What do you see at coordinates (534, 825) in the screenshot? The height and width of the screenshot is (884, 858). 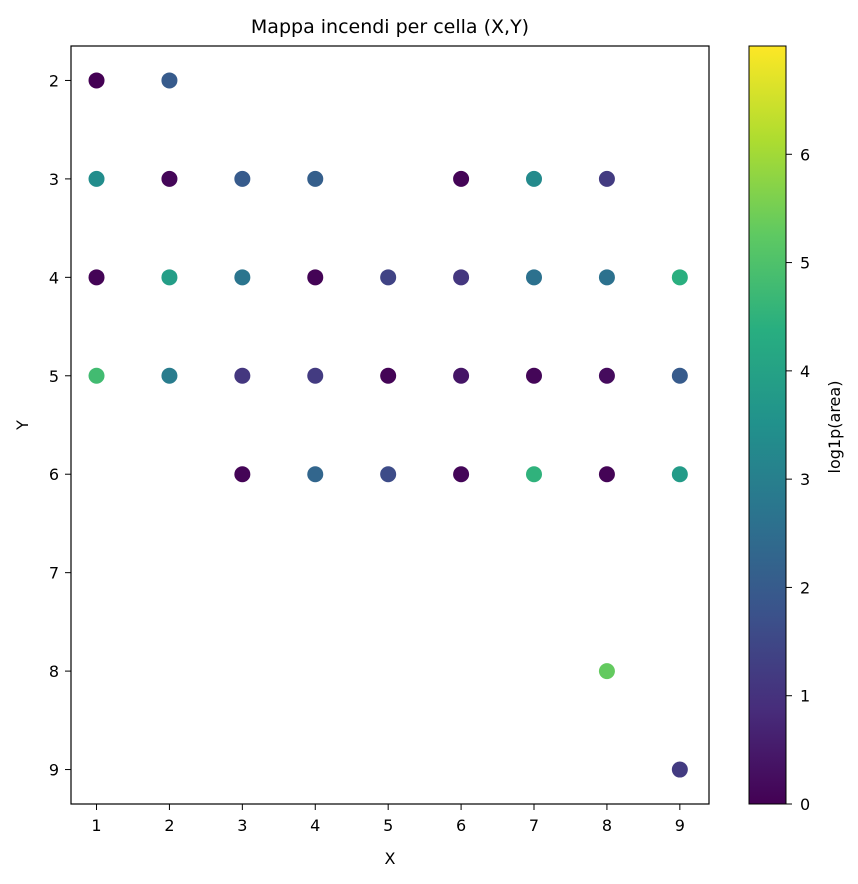 I see `x-tick-label-7: 7` at bounding box center [534, 825].